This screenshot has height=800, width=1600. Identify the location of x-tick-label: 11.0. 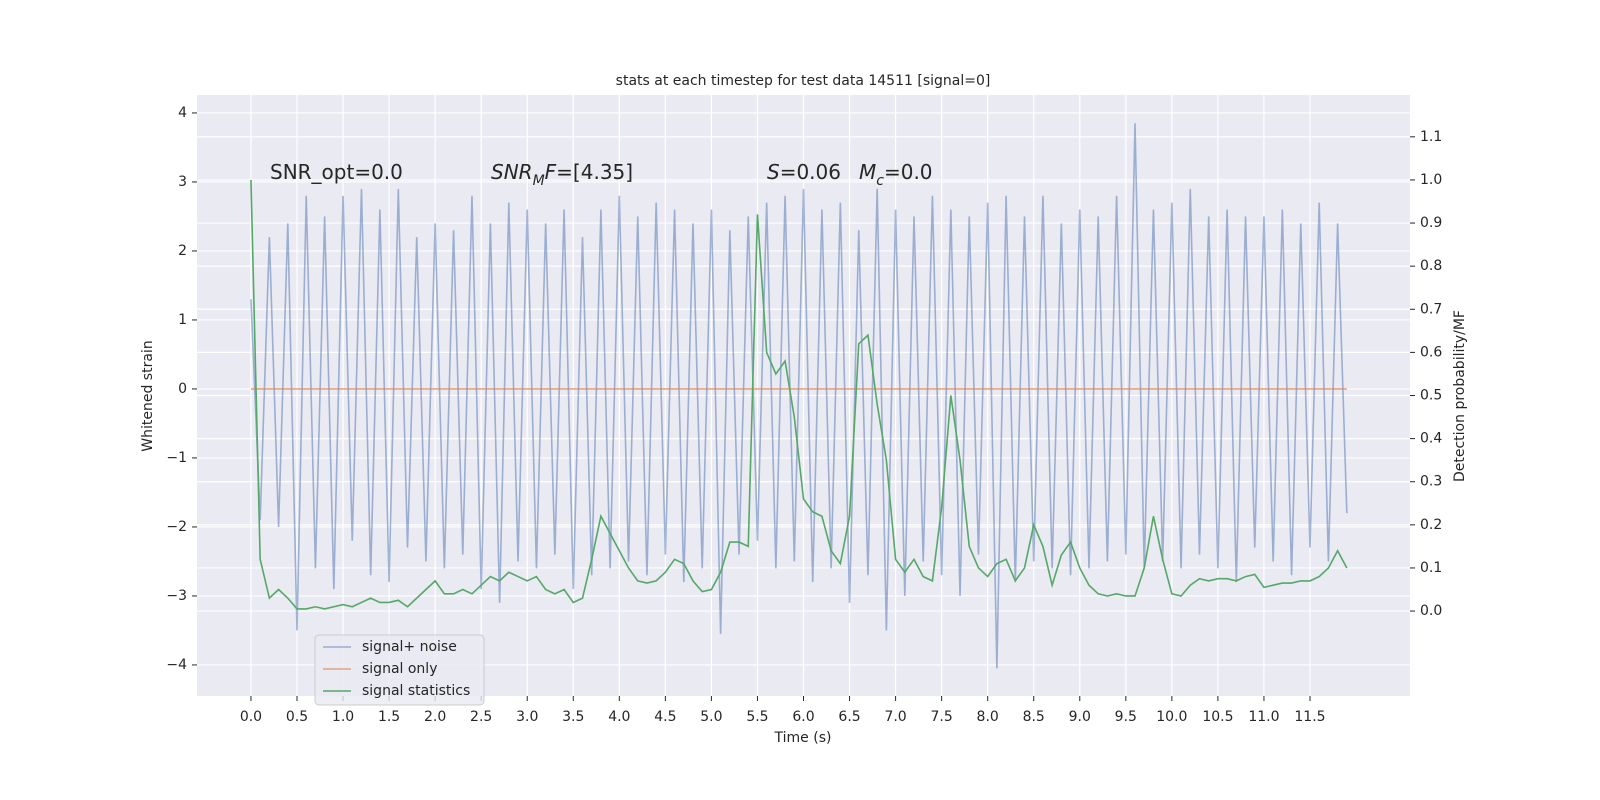
(1263, 717).